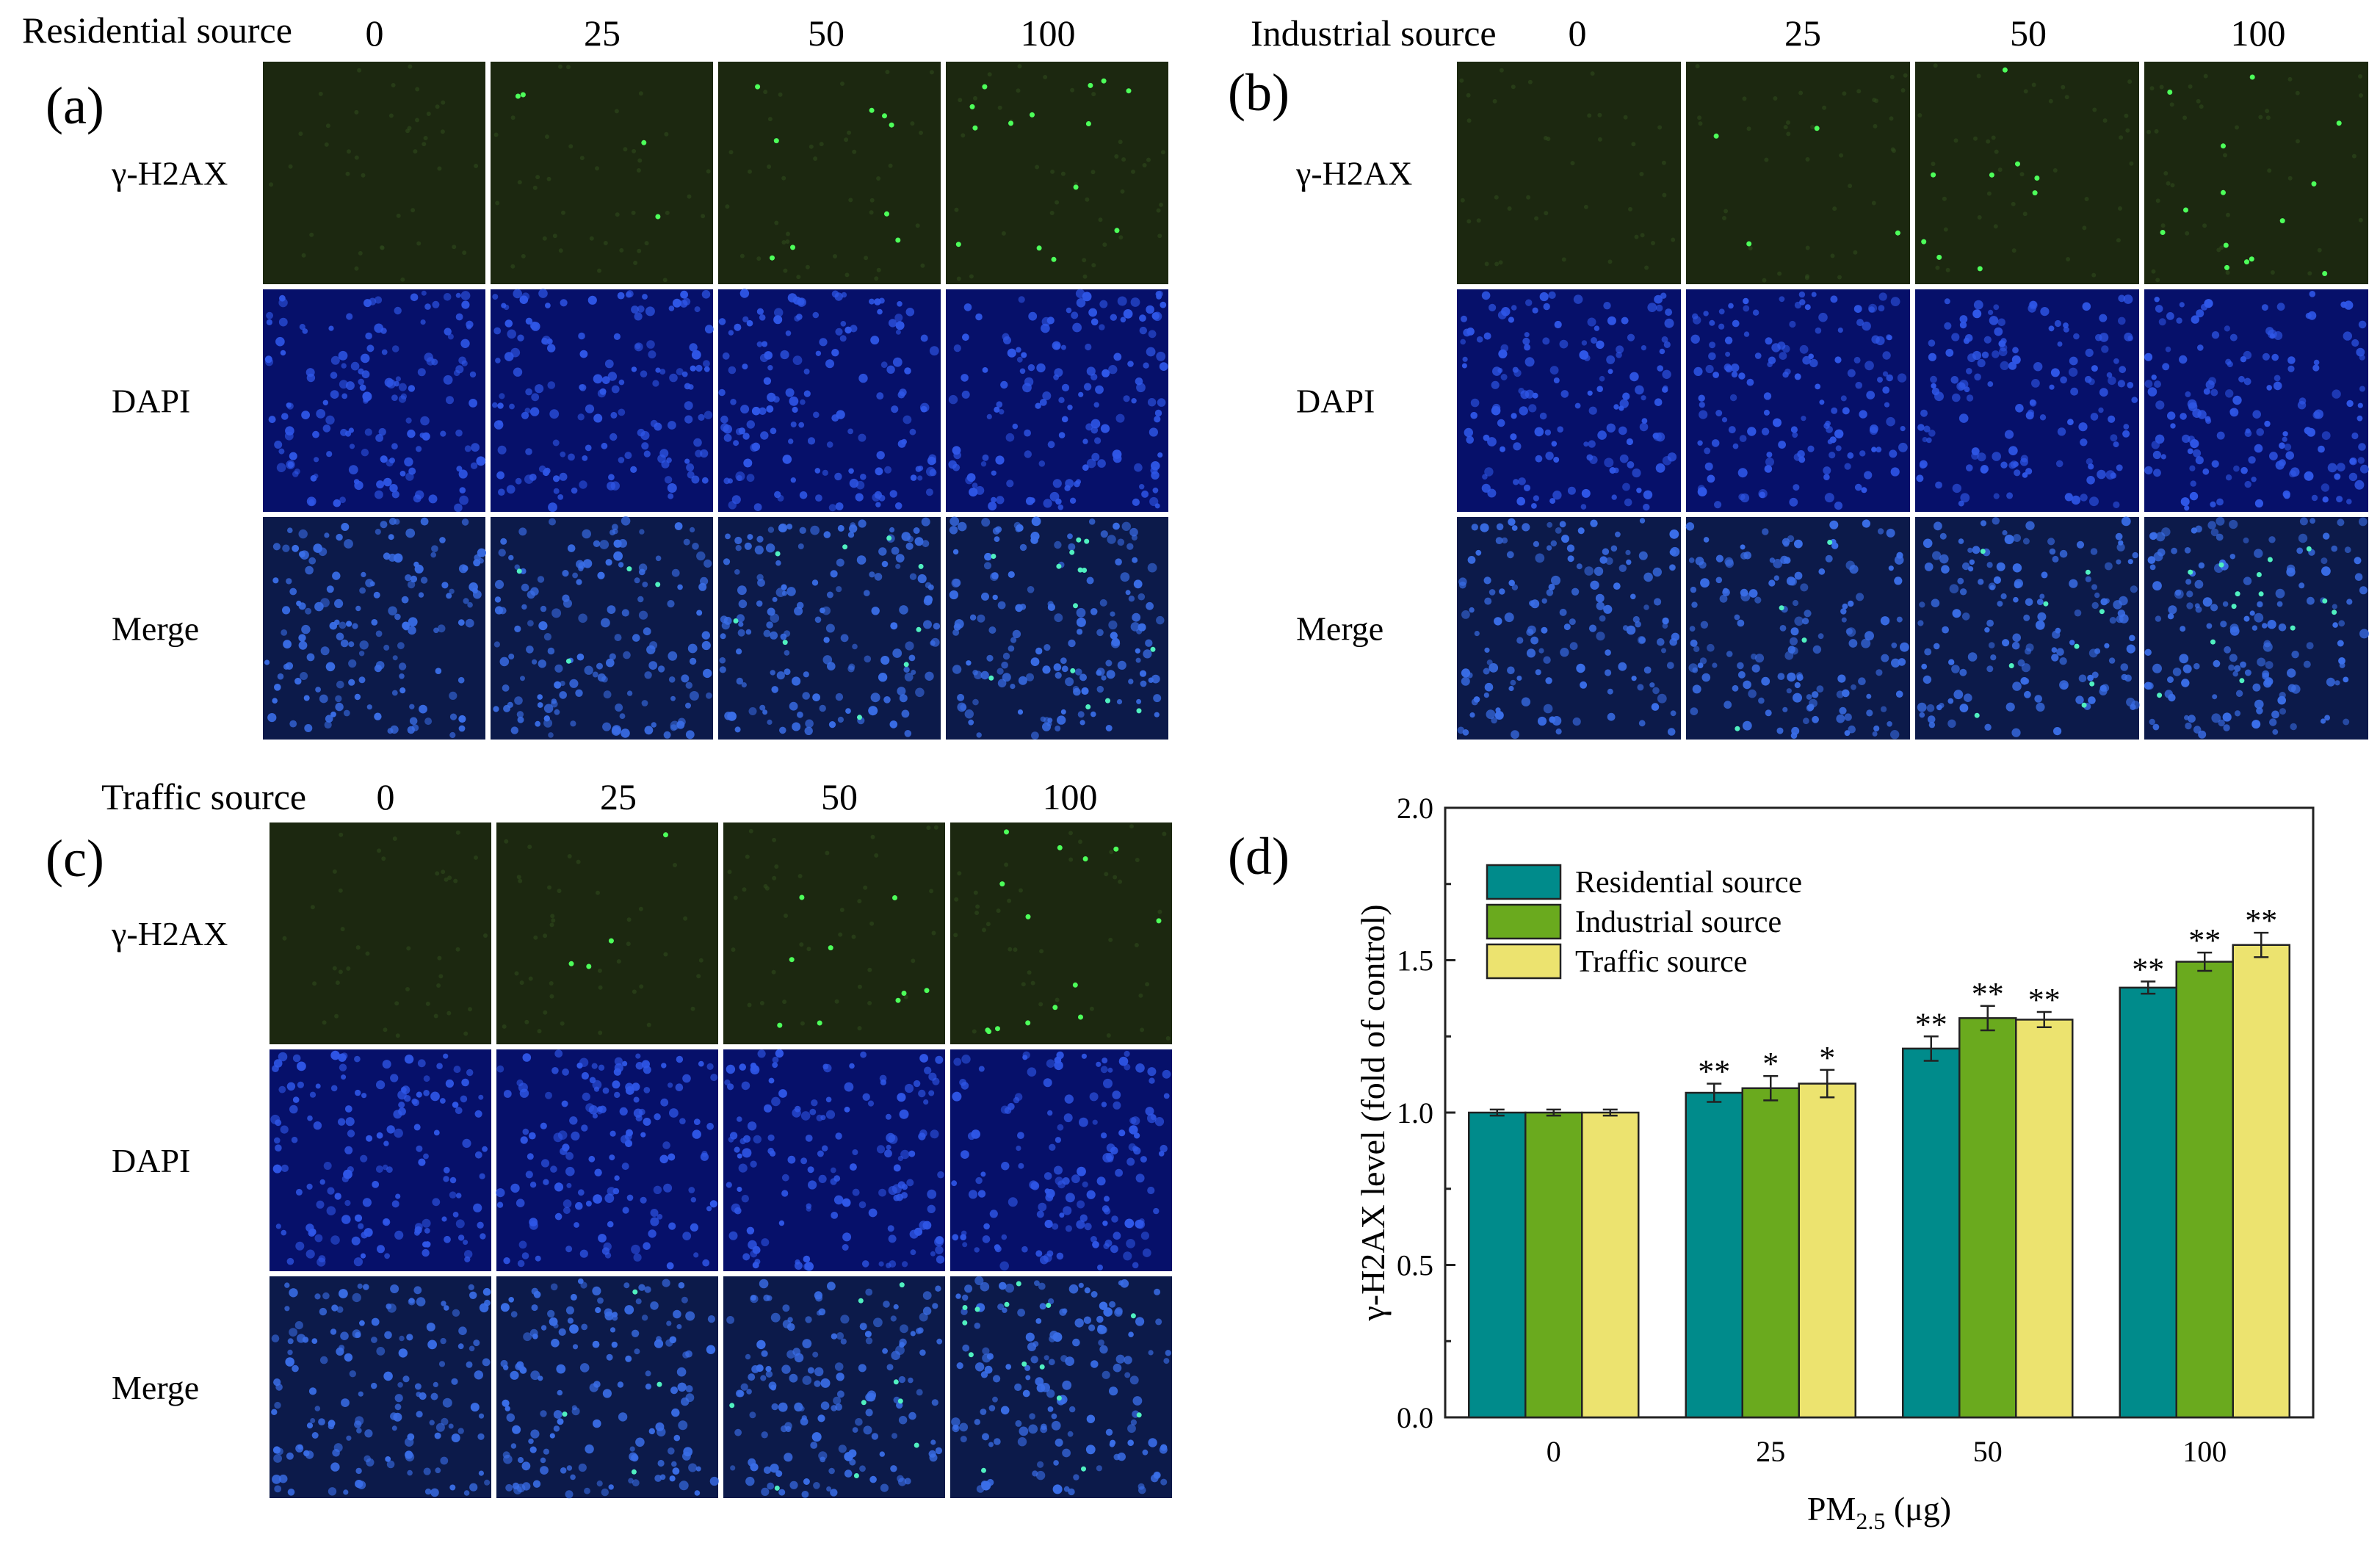 This screenshot has width=2380, height=1551. Describe the element at coordinates (602, 33) in the screenshot. I see `panel-a-dose-label: 25` at that location.